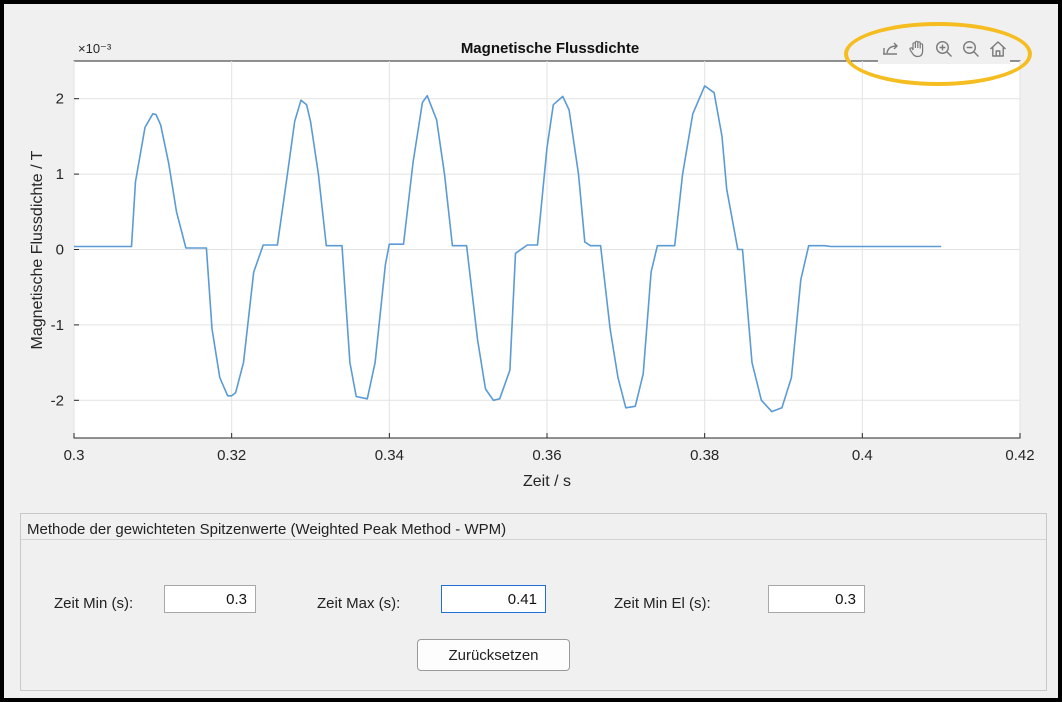 The width and height of the screenshot is (1062, 702). Describe the element at coordinates (662, 603) in the screenshot. I see `zeit-min-el-label: Zeit Min El (s):` at that location.